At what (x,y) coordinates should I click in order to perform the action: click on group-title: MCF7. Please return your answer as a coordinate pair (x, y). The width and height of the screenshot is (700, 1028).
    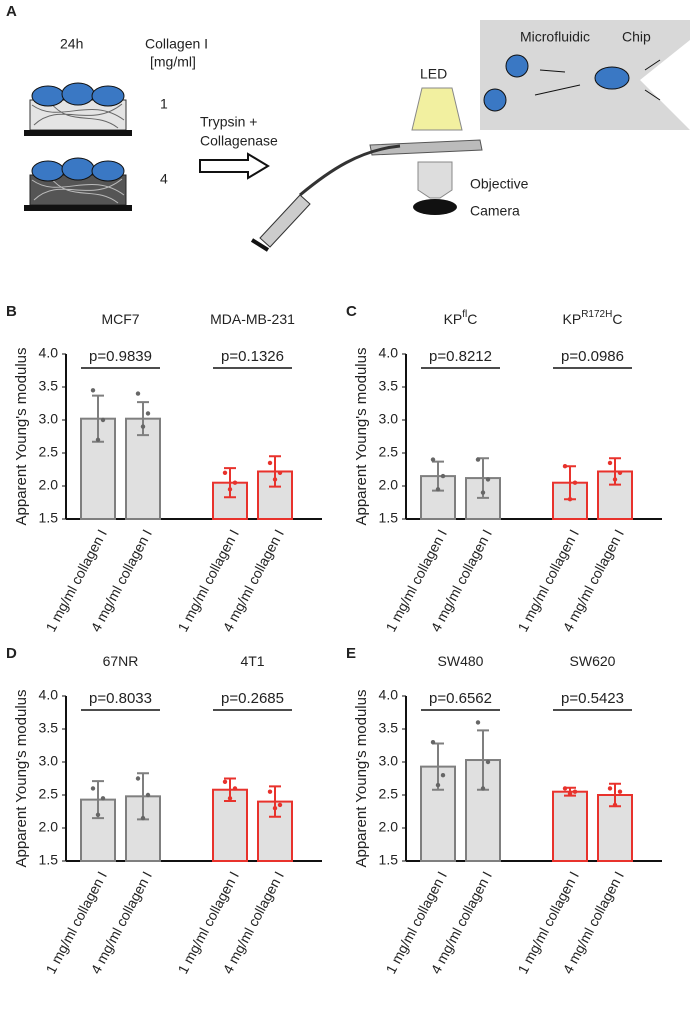
    Looking at the image, I should click on (120, 319).